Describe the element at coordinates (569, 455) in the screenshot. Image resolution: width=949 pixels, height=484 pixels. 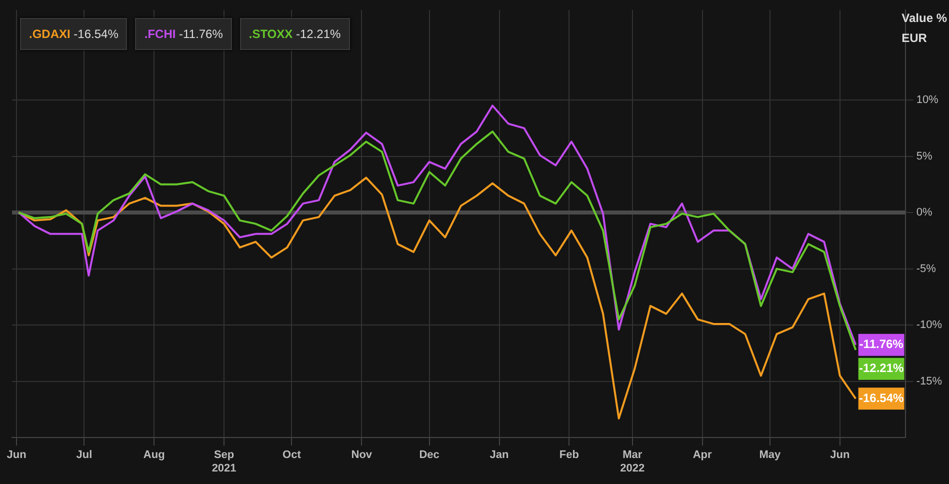
I see `x-tick-label: Feb` at that location.